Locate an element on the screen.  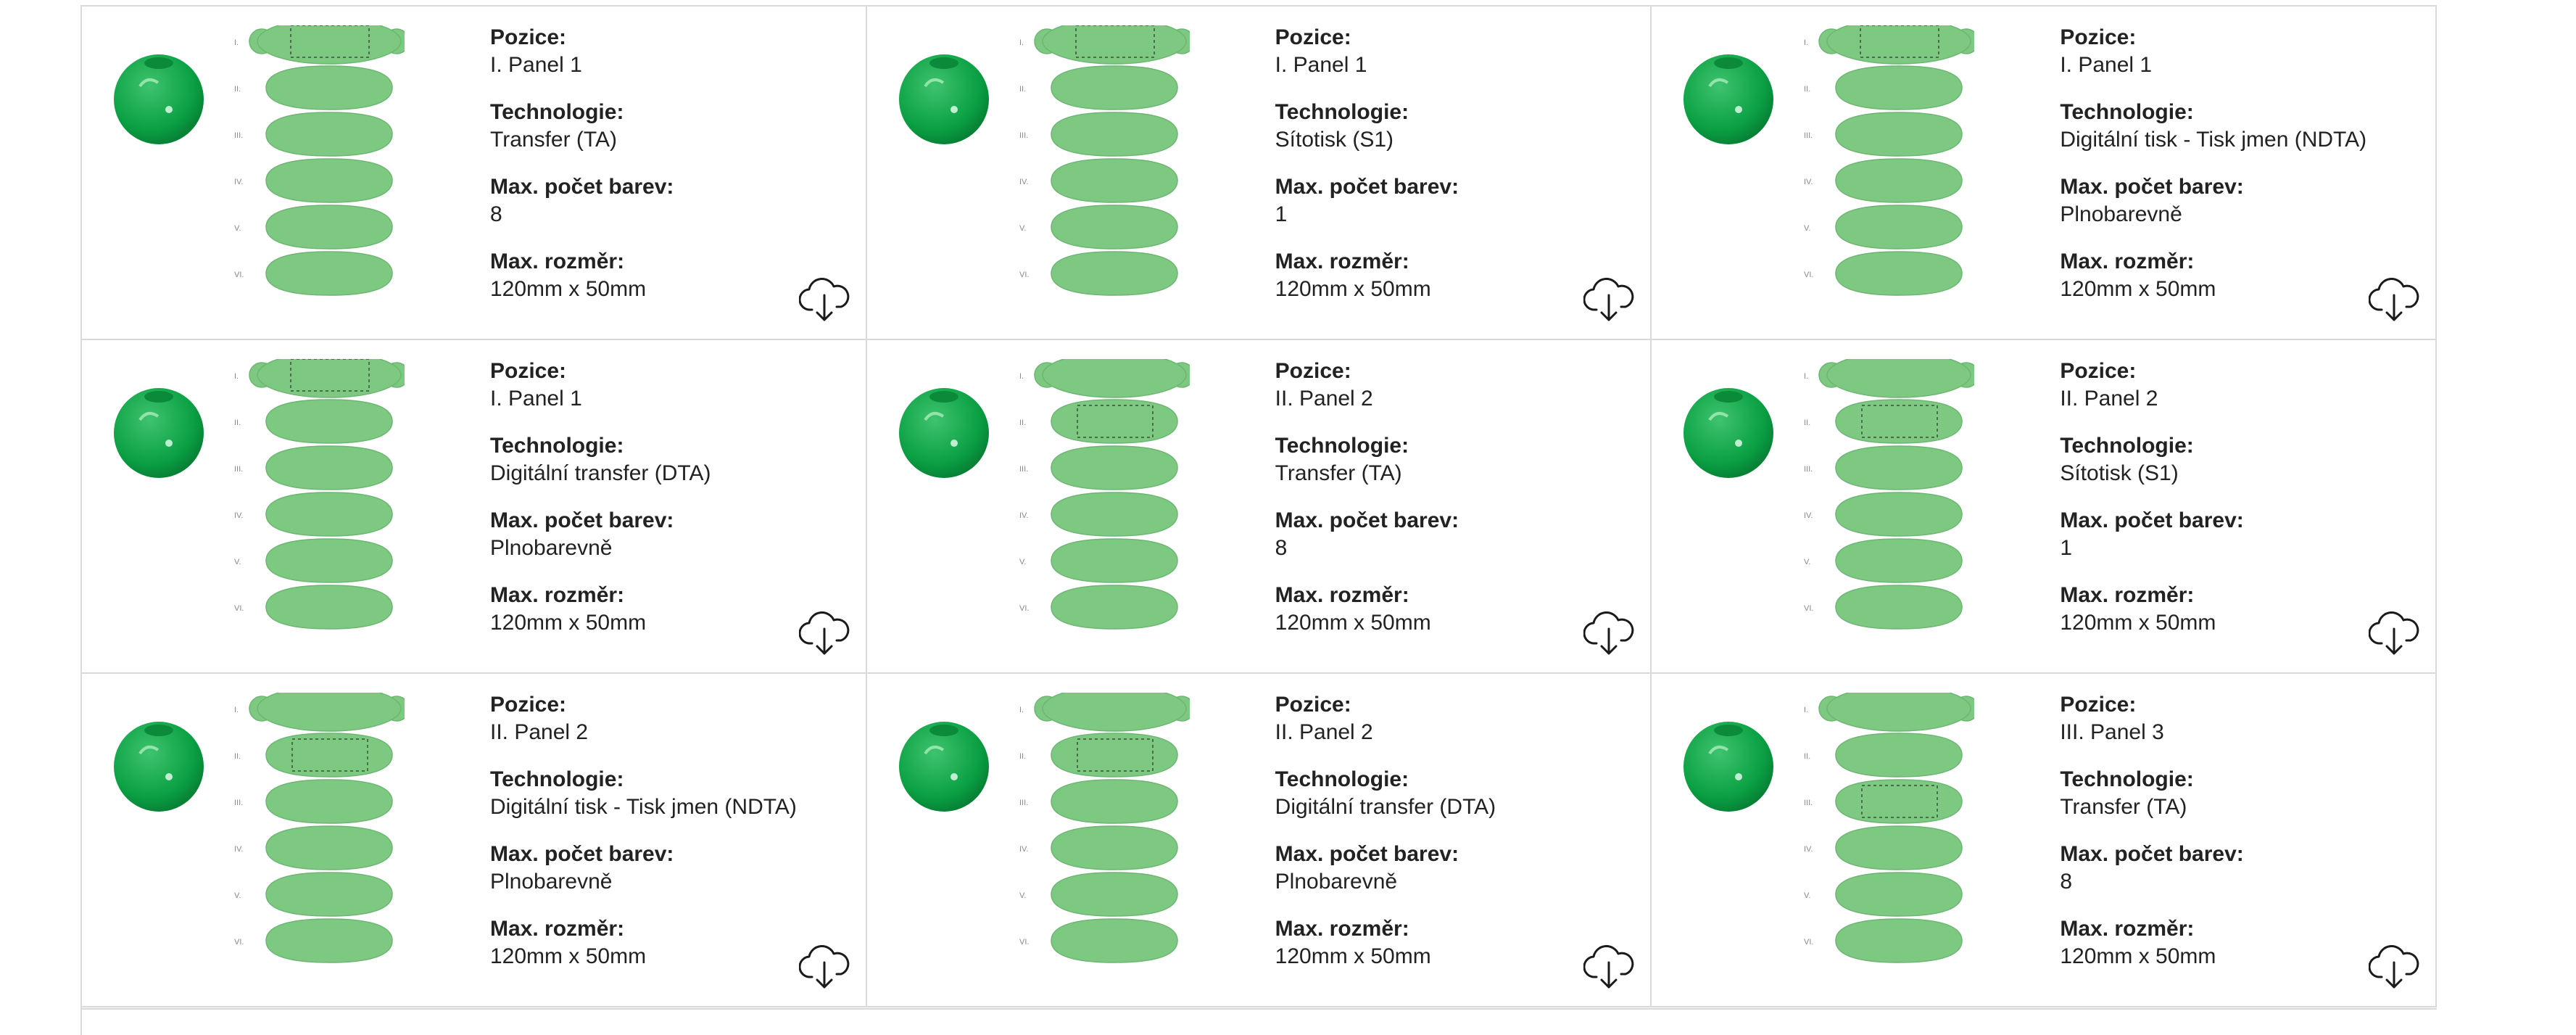
max-colors-value: 8 is located at coordinates (496, 214).